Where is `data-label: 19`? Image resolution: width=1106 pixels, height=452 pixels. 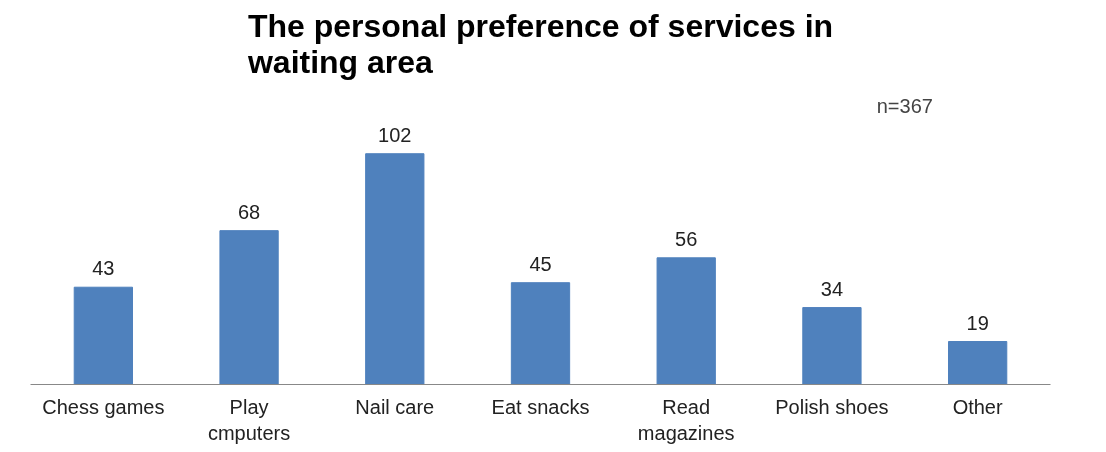
data-label: 19 is located at coordinates (977, 322).